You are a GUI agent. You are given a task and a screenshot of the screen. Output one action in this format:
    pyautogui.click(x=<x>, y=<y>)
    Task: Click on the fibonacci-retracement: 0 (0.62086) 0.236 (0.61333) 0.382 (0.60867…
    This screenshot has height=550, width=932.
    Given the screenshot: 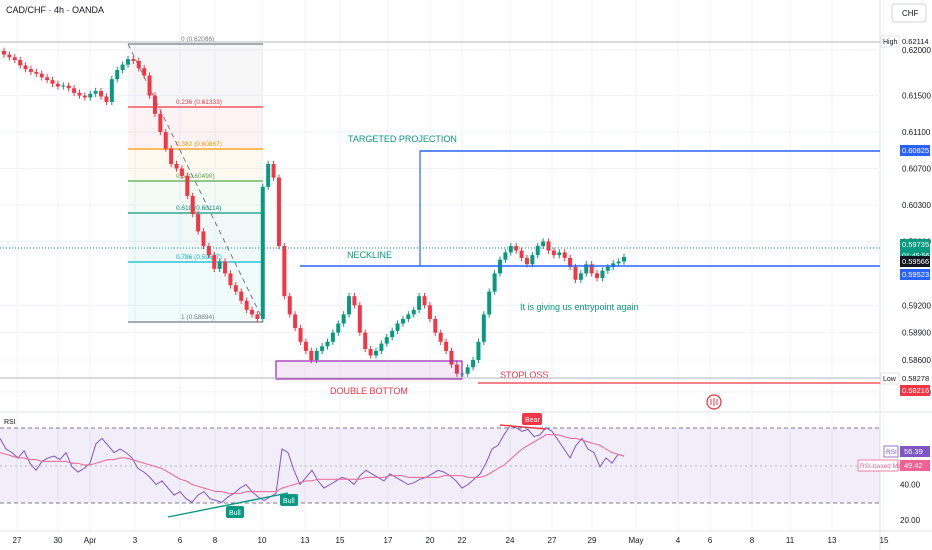 What is the action you would take?
    pyautogui.click(x=195, y=179)
    